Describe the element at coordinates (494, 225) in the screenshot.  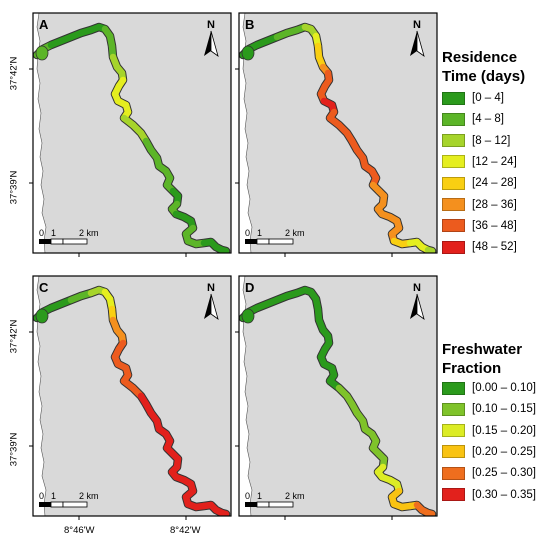
I see `legend-label: [36 – 48]` at that location.